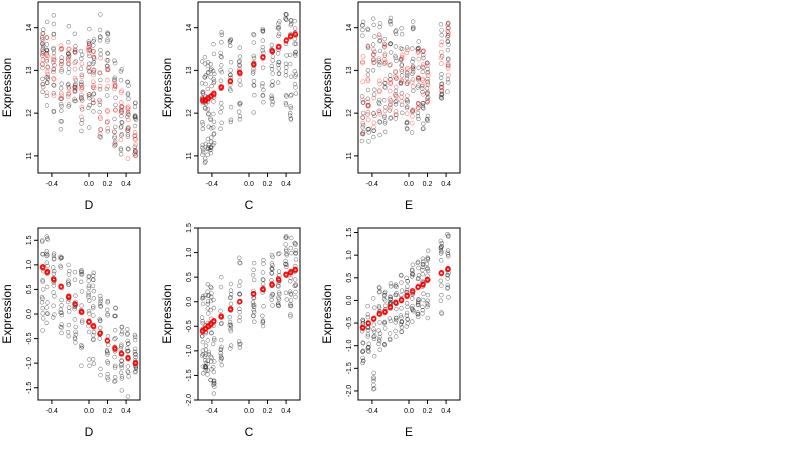 This screenshot has width=800, height=450. I want to click on y-tick-label: 0.5, so click(189, 277).